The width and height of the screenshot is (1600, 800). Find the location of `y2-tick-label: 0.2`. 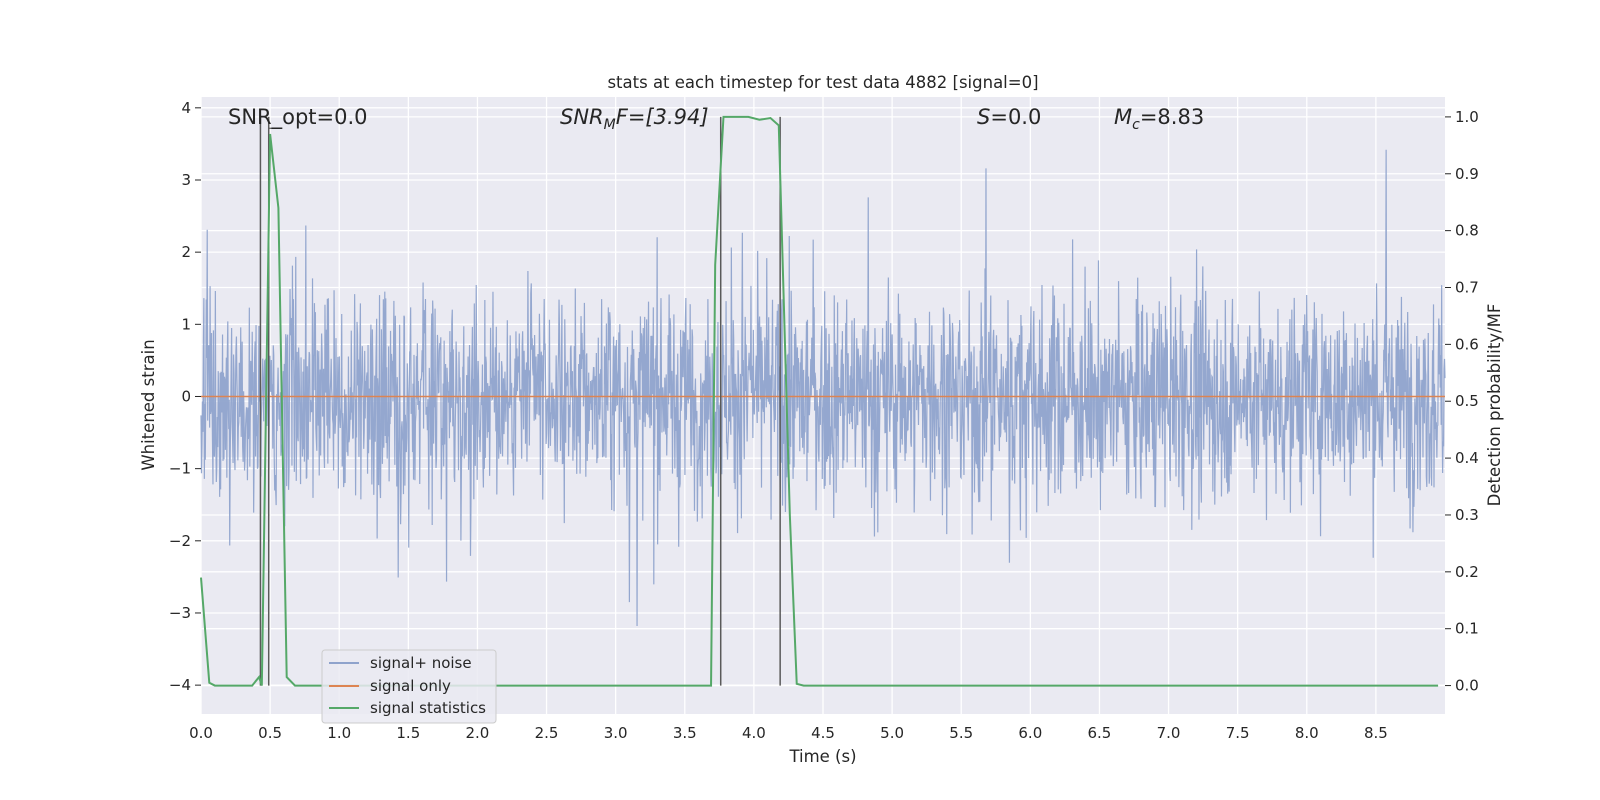

y2-tick-label: 0.2 is located at coordinates (1467, 572).